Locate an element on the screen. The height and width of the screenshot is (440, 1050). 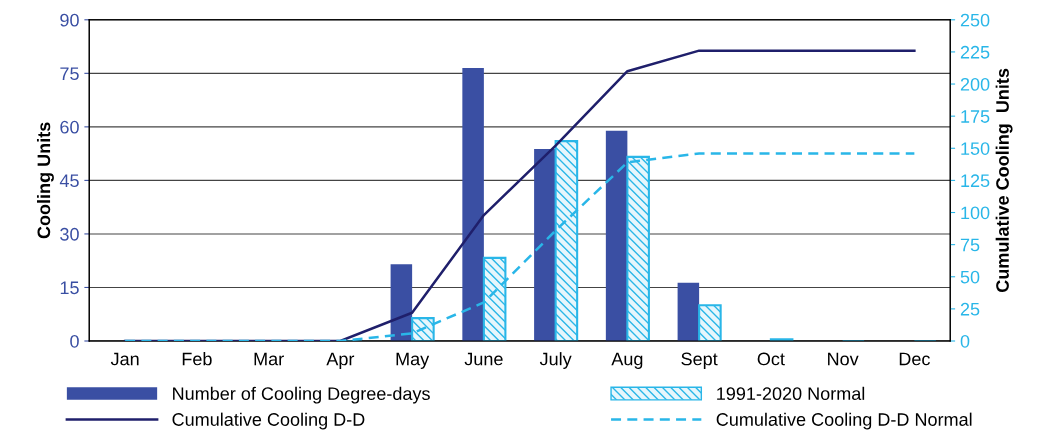
y-tick-label: 90 is located at coordinates (69, 20).